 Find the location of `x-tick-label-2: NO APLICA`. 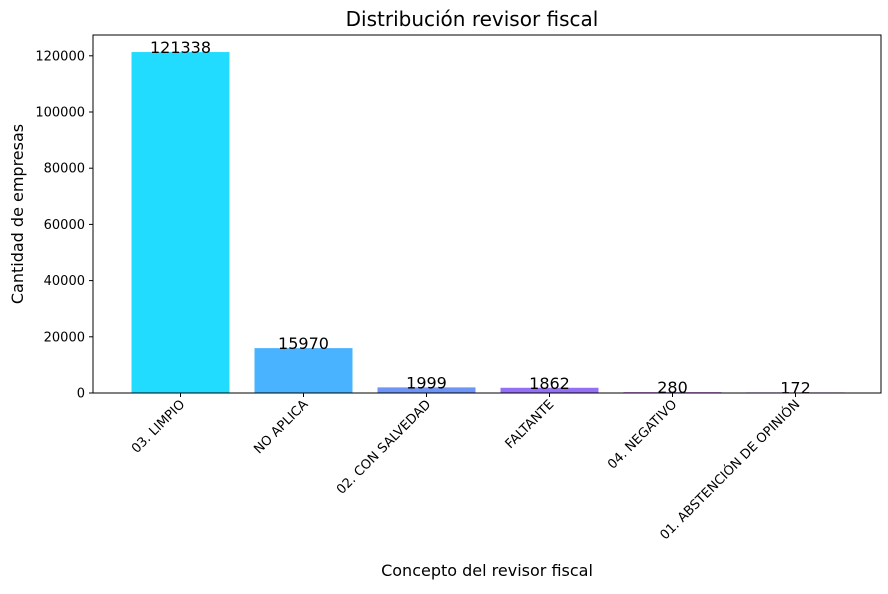

x-tick-label-2: NO APLICA is located at coordinates (281, 427).